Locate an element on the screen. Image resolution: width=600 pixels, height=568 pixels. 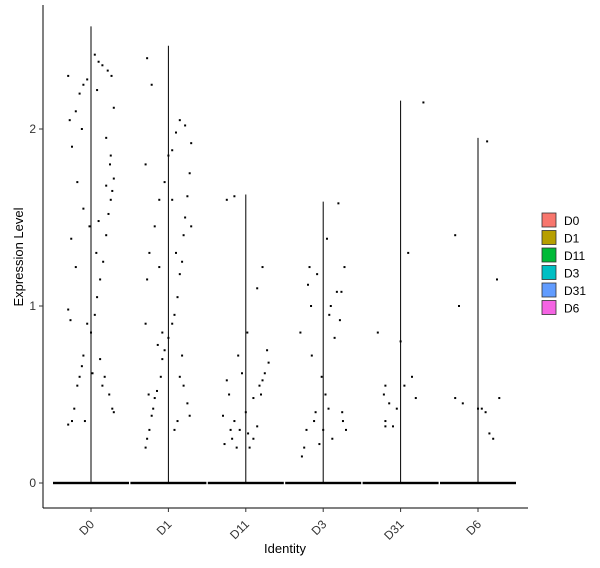
legend-key-D1 is located at coordinates (549, 237).